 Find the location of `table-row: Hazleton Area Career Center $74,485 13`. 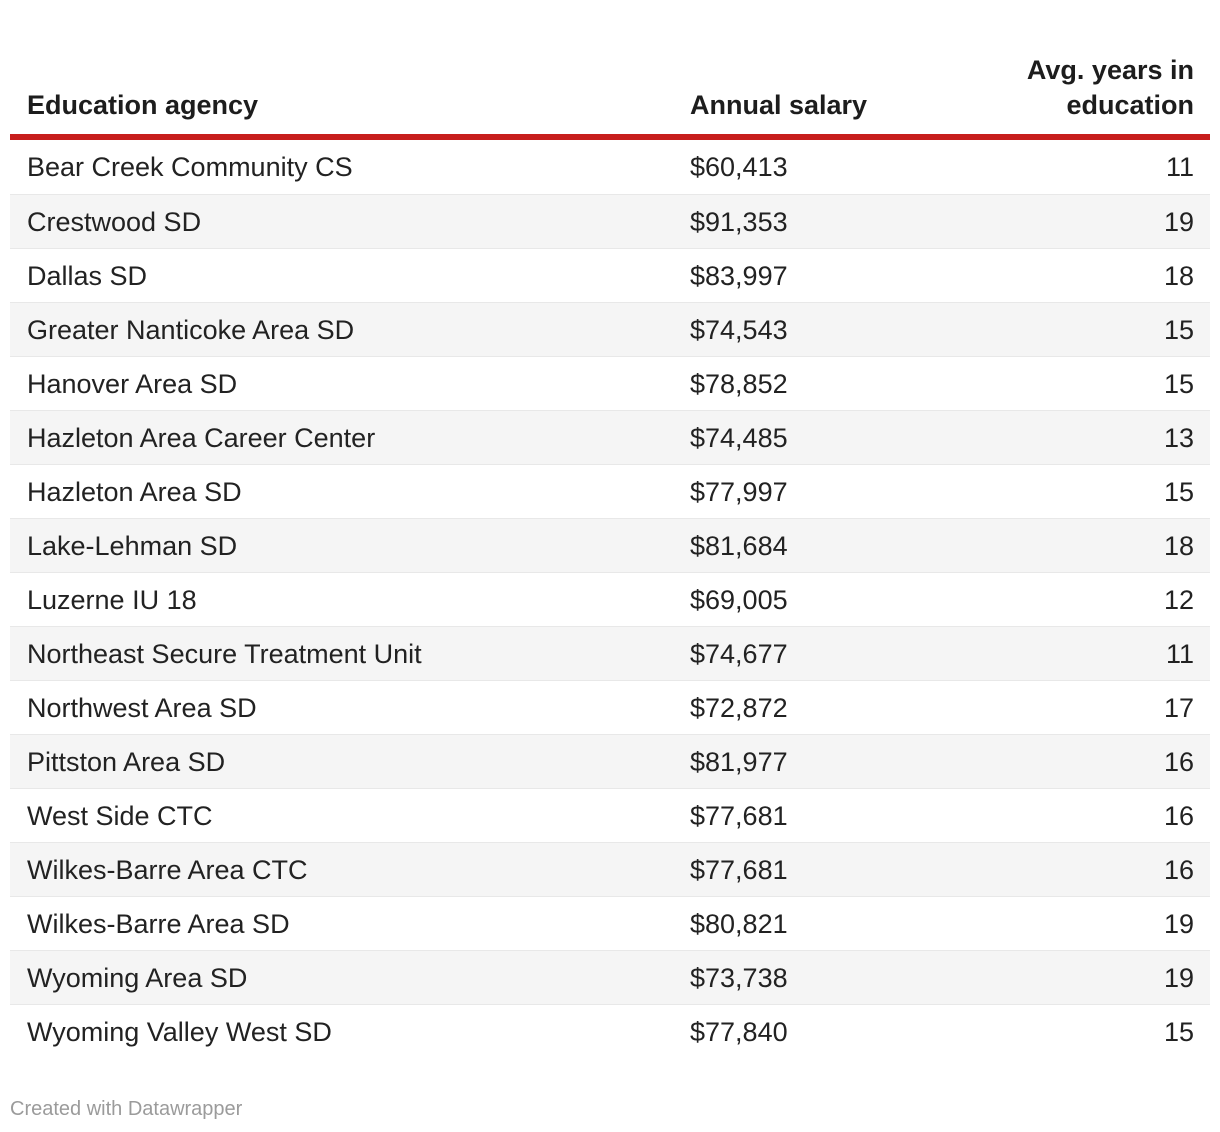

table-row: Hazleton Area Career Center $74,485 13 is located at coordinates (610, 437).